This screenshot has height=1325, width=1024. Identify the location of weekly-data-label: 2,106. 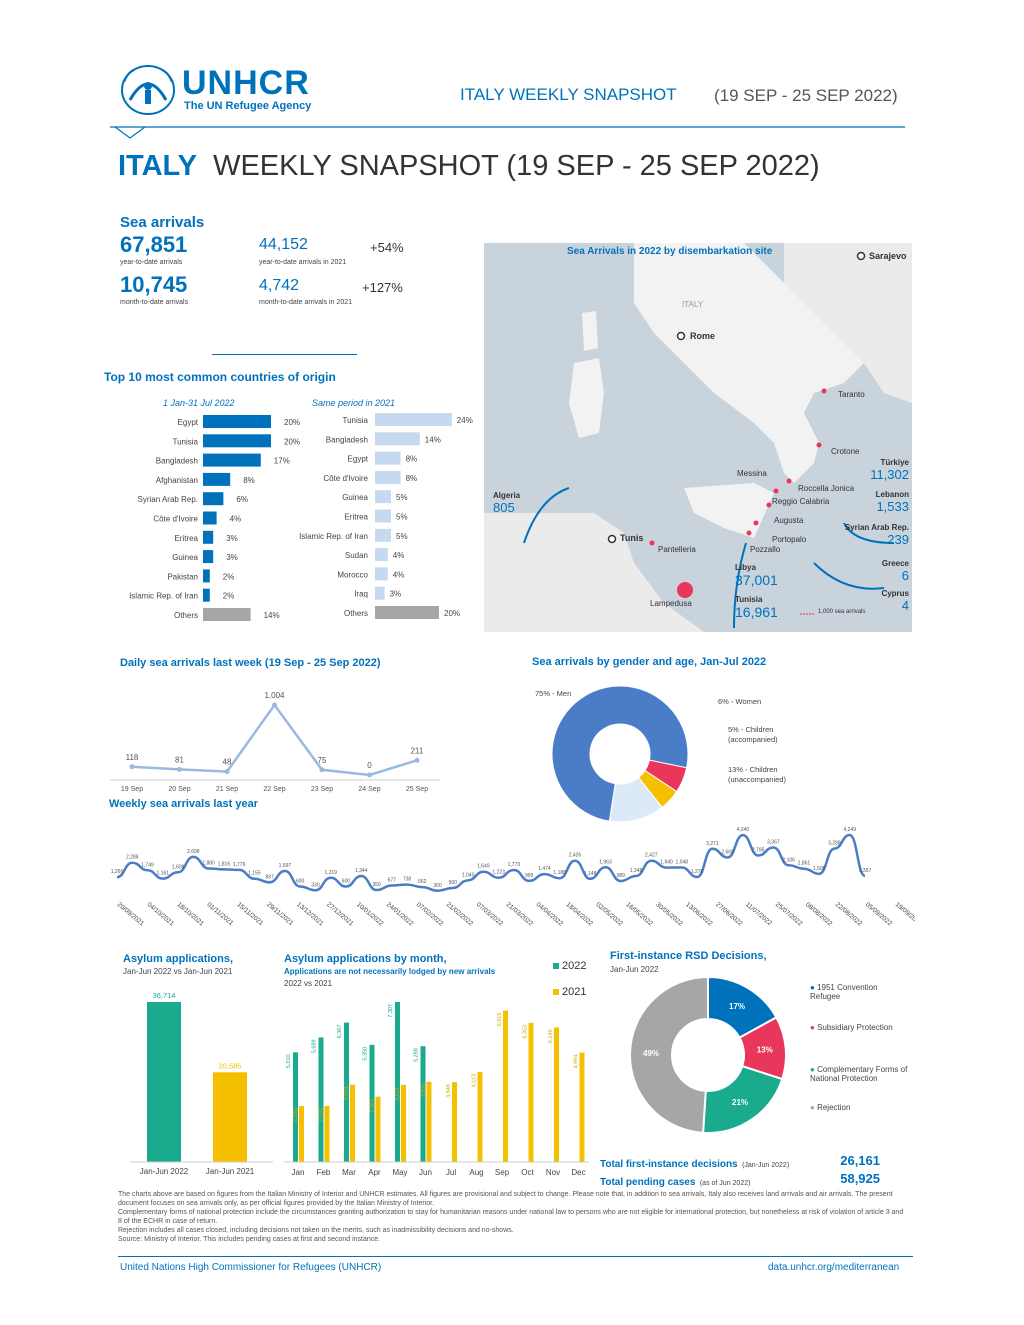
(788, 860).